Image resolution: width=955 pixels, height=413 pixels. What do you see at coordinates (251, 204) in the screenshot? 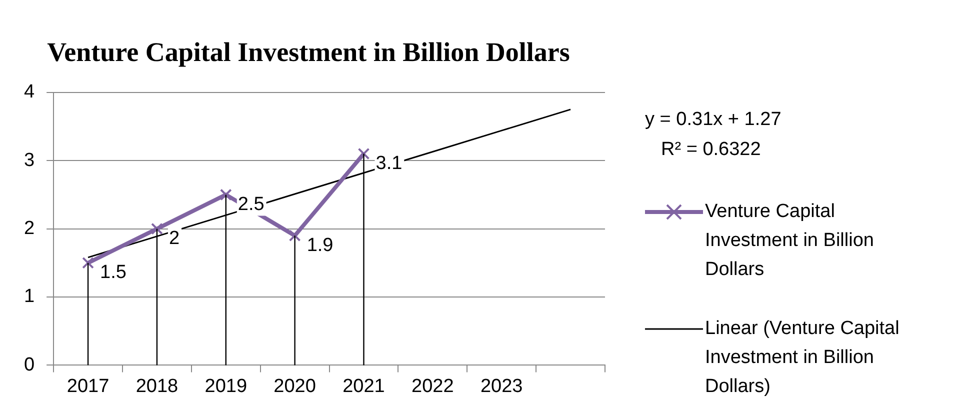
I see `data-label: 2.5` at bounding box center [251, 204].